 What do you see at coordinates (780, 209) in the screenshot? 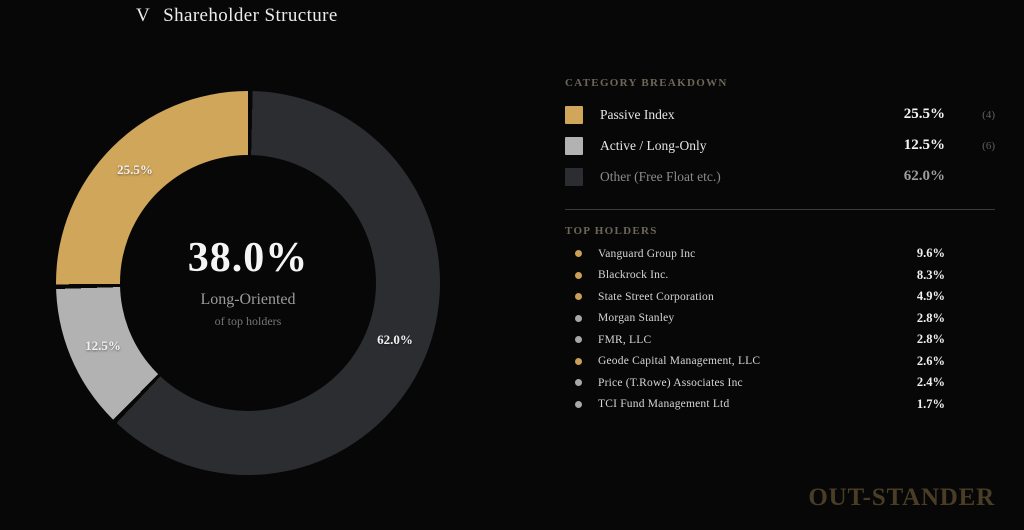
I see `section-divider` at bounding box center [780, 209].